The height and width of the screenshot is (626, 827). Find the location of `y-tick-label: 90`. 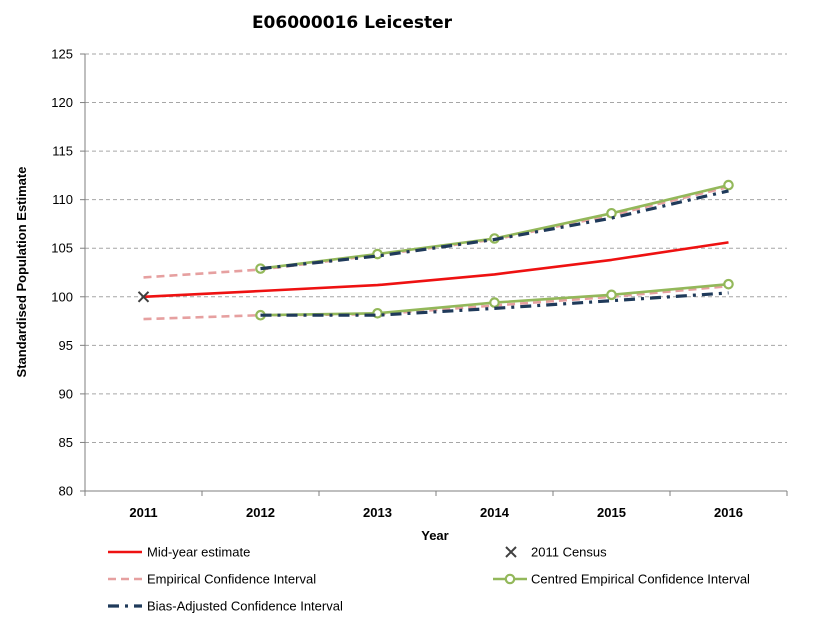

y-tick-label: 90 is located at coordinates (66, 393).